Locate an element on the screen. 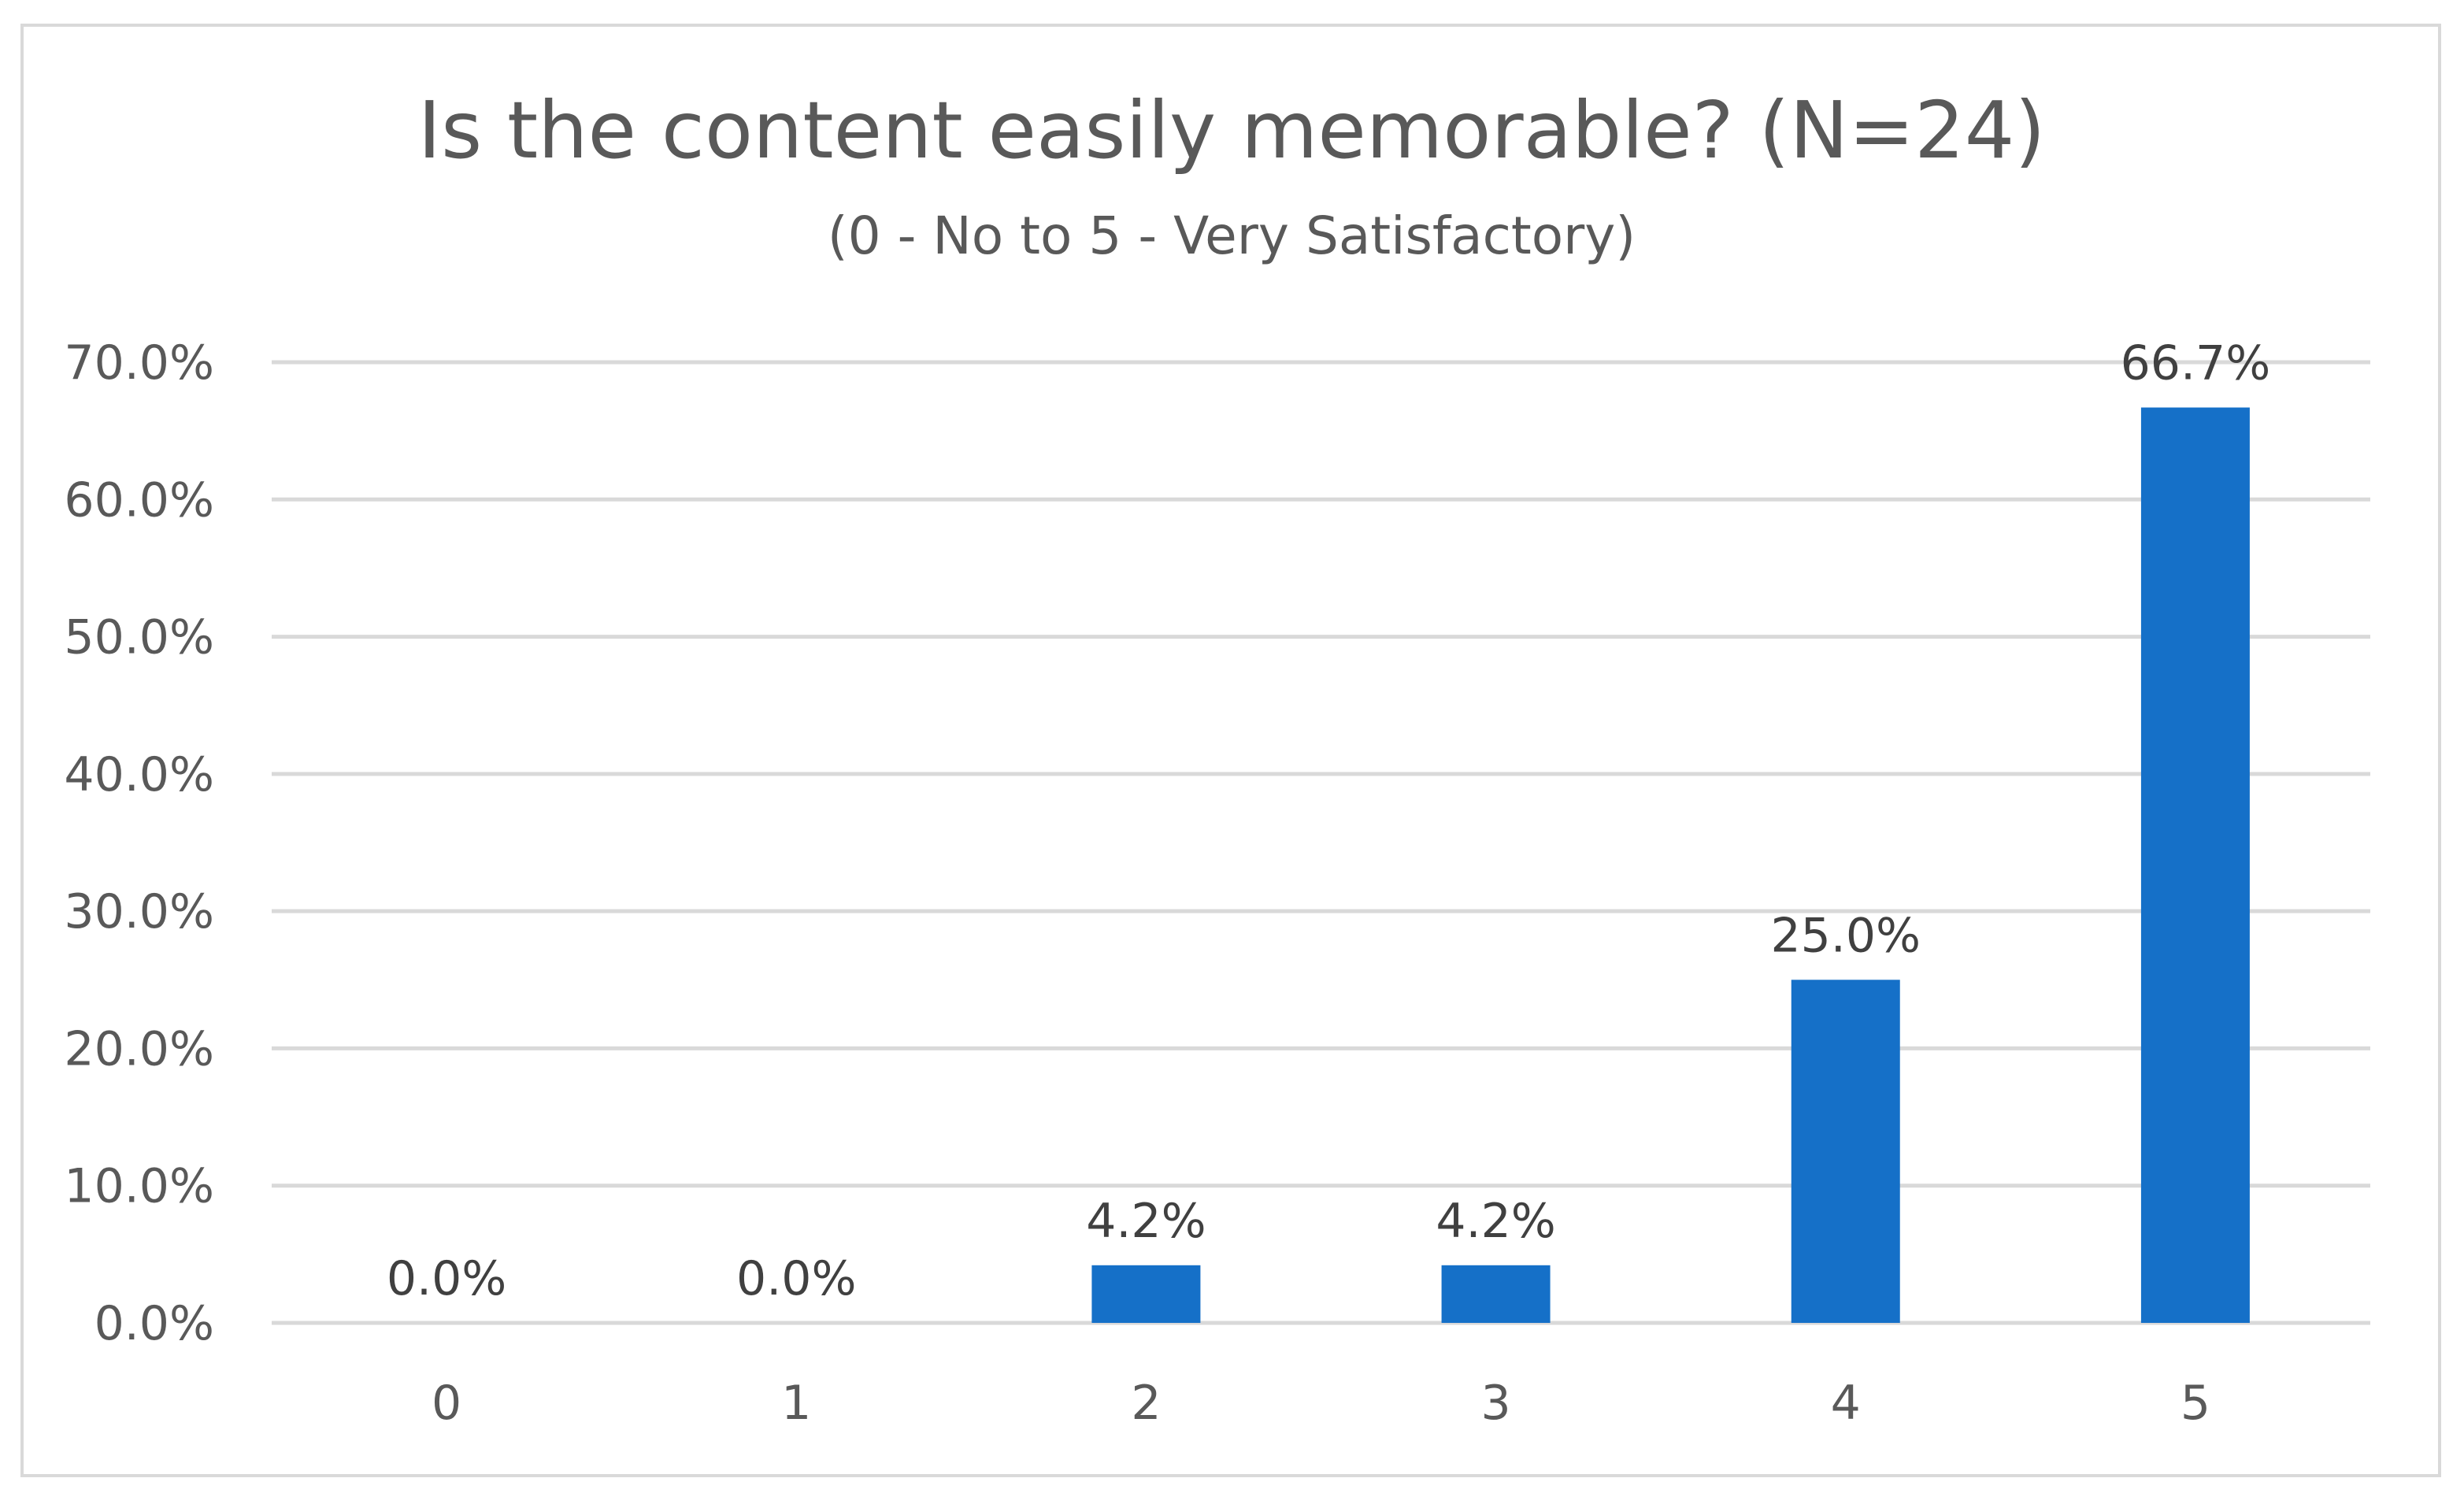 This screenshot has height=1504, width=2464. chart-title: Is the content easily memorable? (N=24) is located at coordinates (1232, 130).